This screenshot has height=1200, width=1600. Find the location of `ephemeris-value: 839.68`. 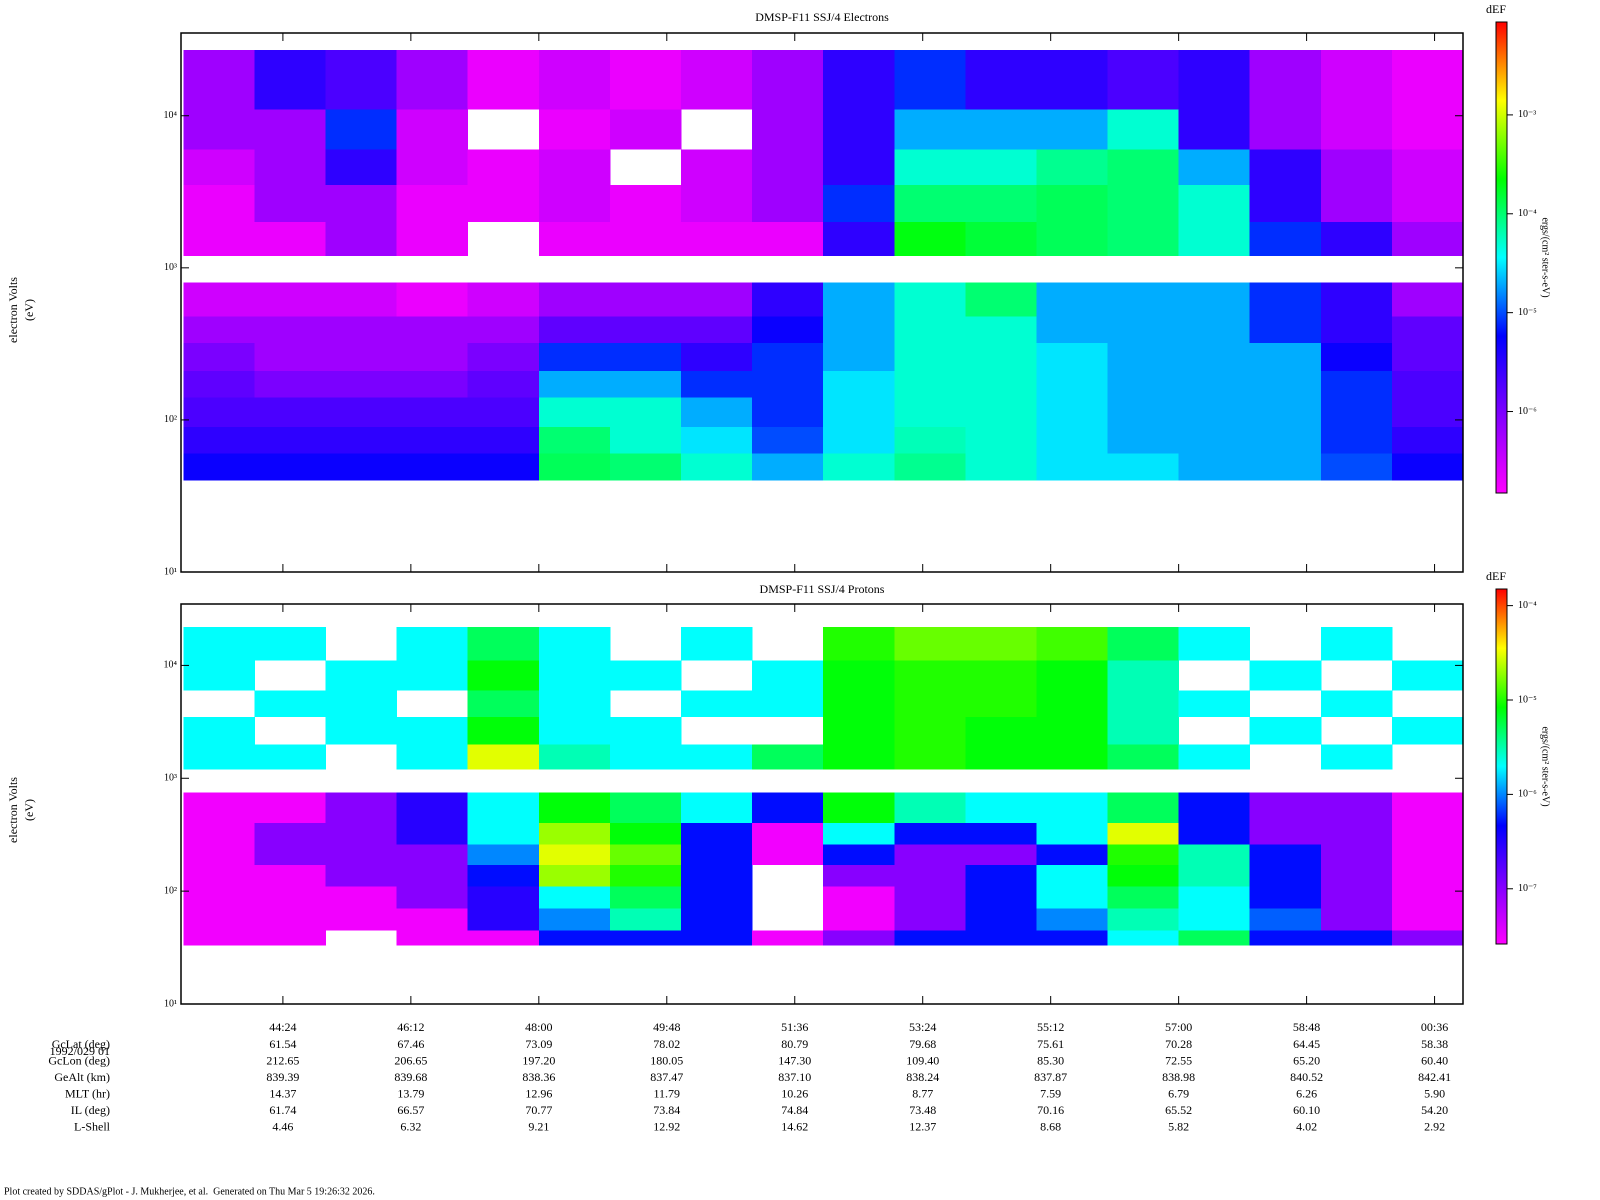

ephemeris-value: 839.68 is located at coordinates (410, 1077).